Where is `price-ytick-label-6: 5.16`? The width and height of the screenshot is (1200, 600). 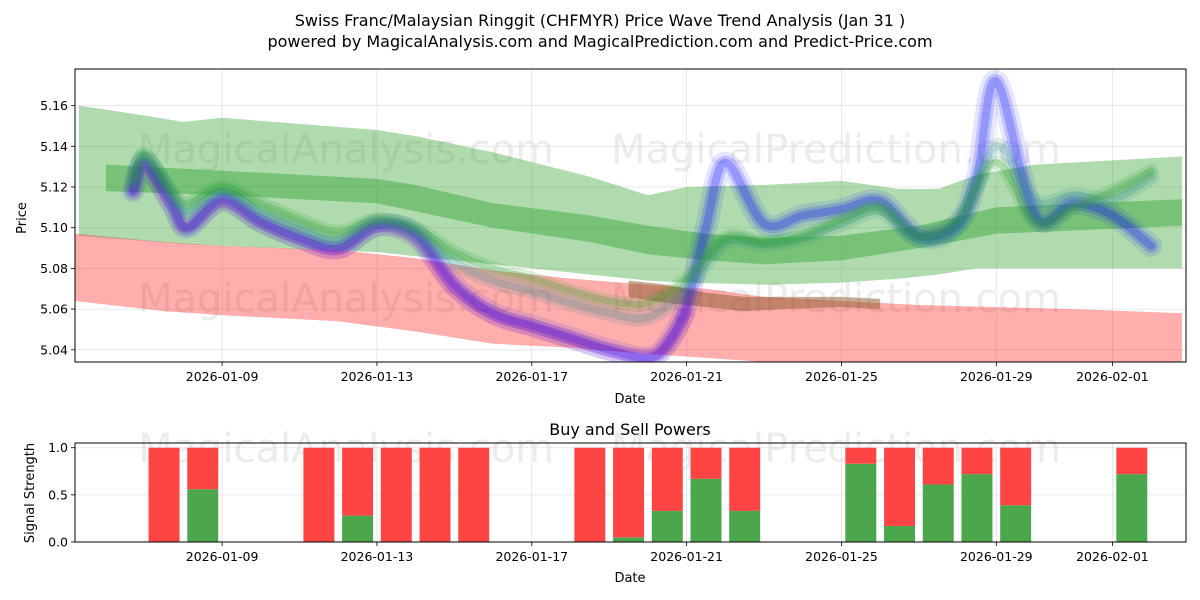 price-ytick-label-6: 5.16 is located at coordinates (54, 105).